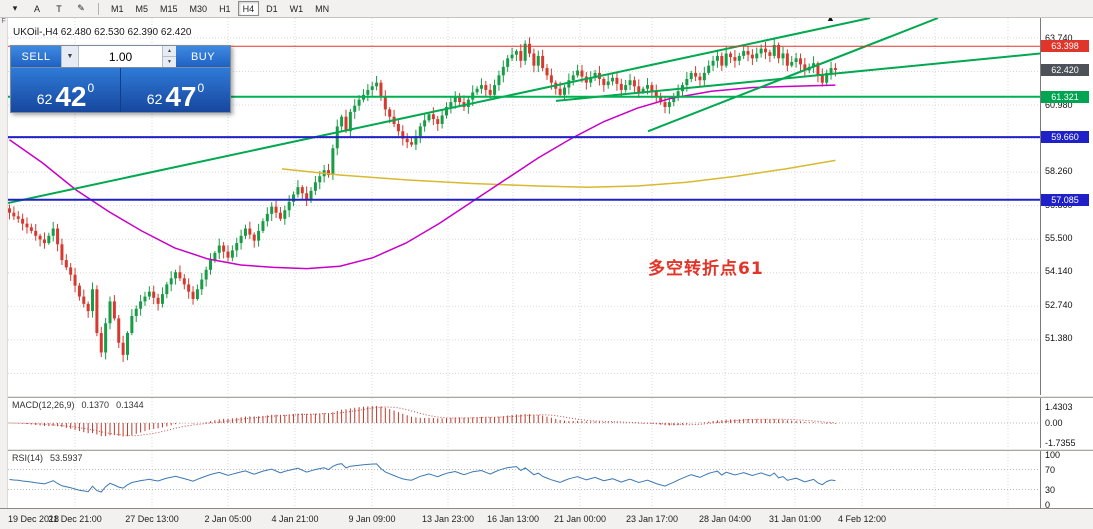  I want to click on rsi-panel-canvas, so click(524, 479).